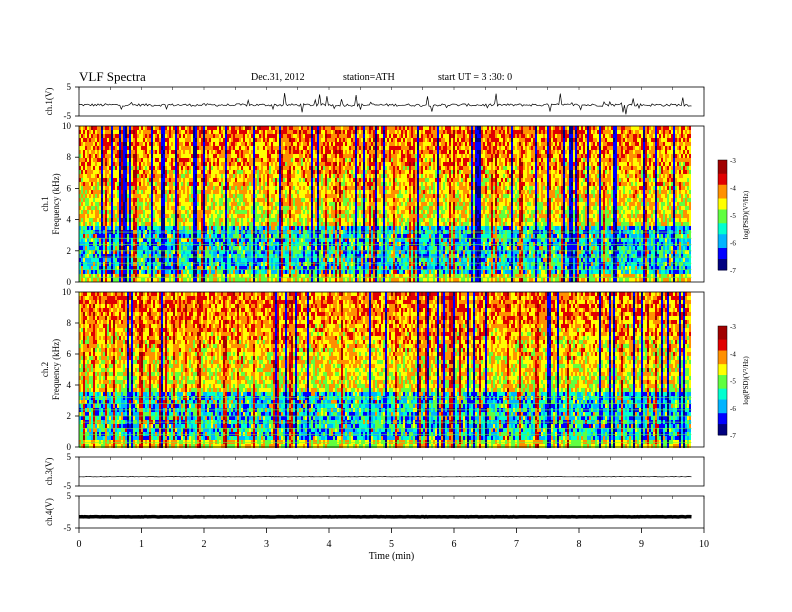 The image size is (792, 612). Describe the element at coordinates (733, 409) in the screenshot. I see `ch2-spectrogram-colorbar-tick: -6` at that location.